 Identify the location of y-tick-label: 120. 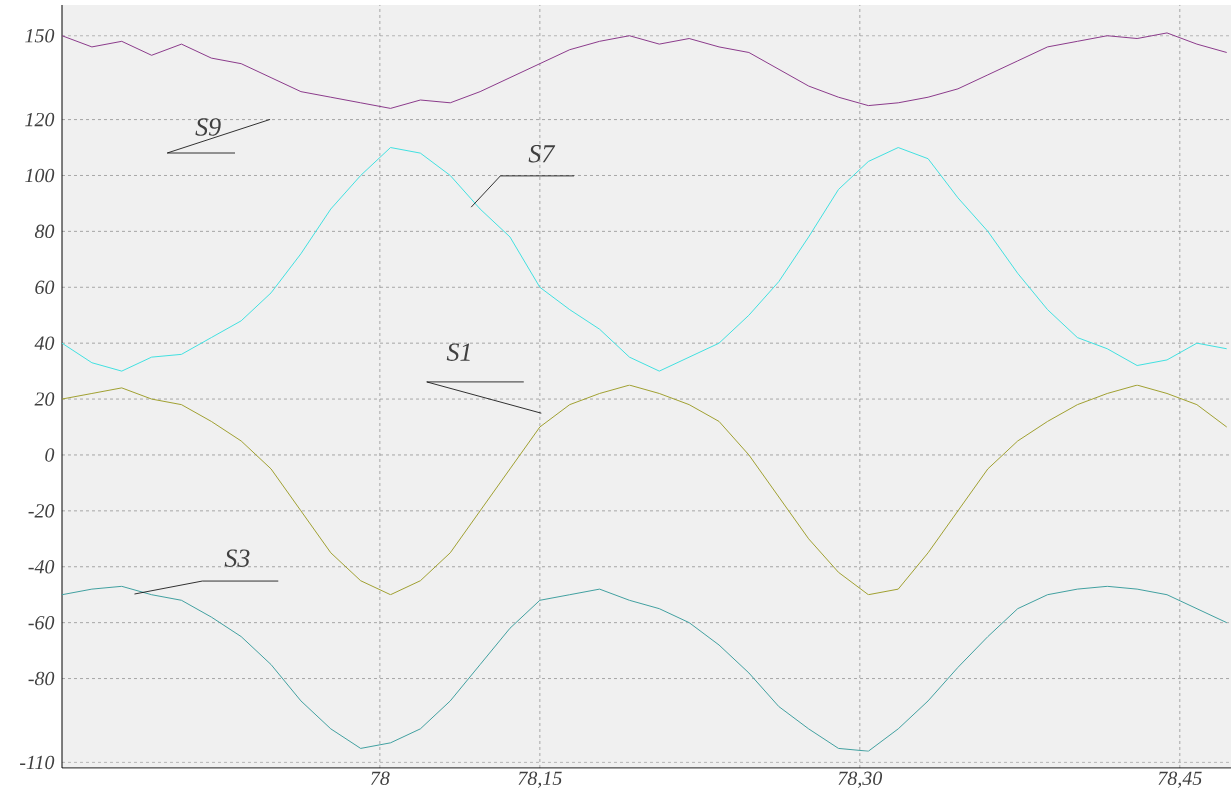
(40, 119).